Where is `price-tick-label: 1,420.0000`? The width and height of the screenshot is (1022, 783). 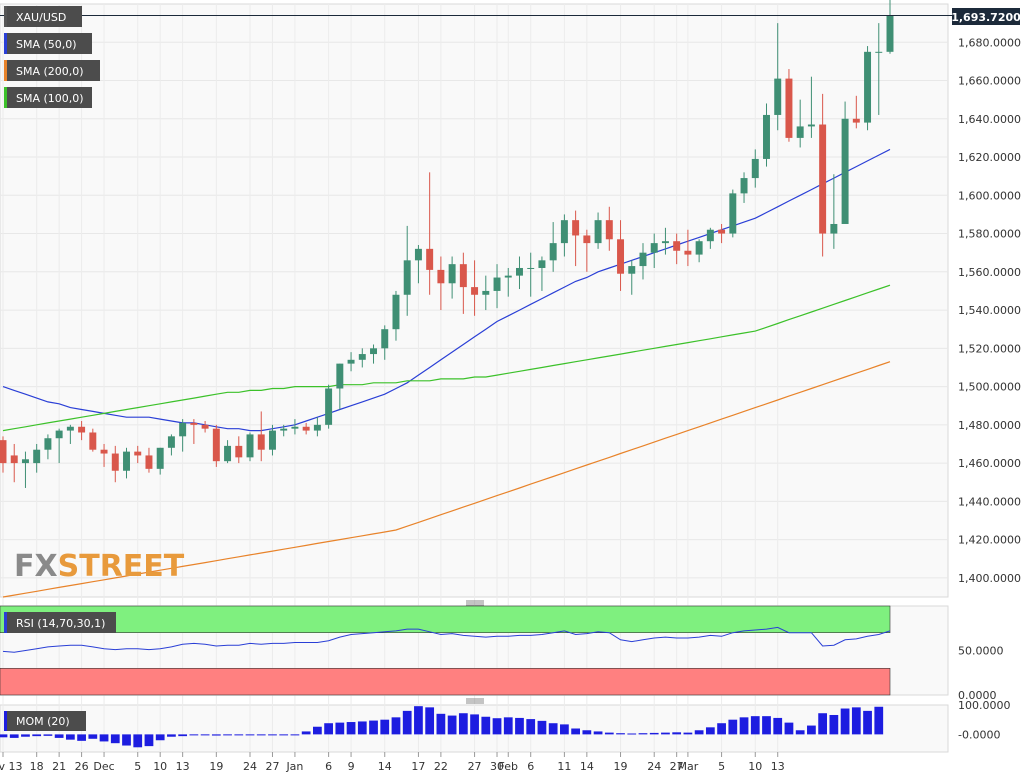 price-tick-label: 1,420.0000 is located at coordinates (989, 540).